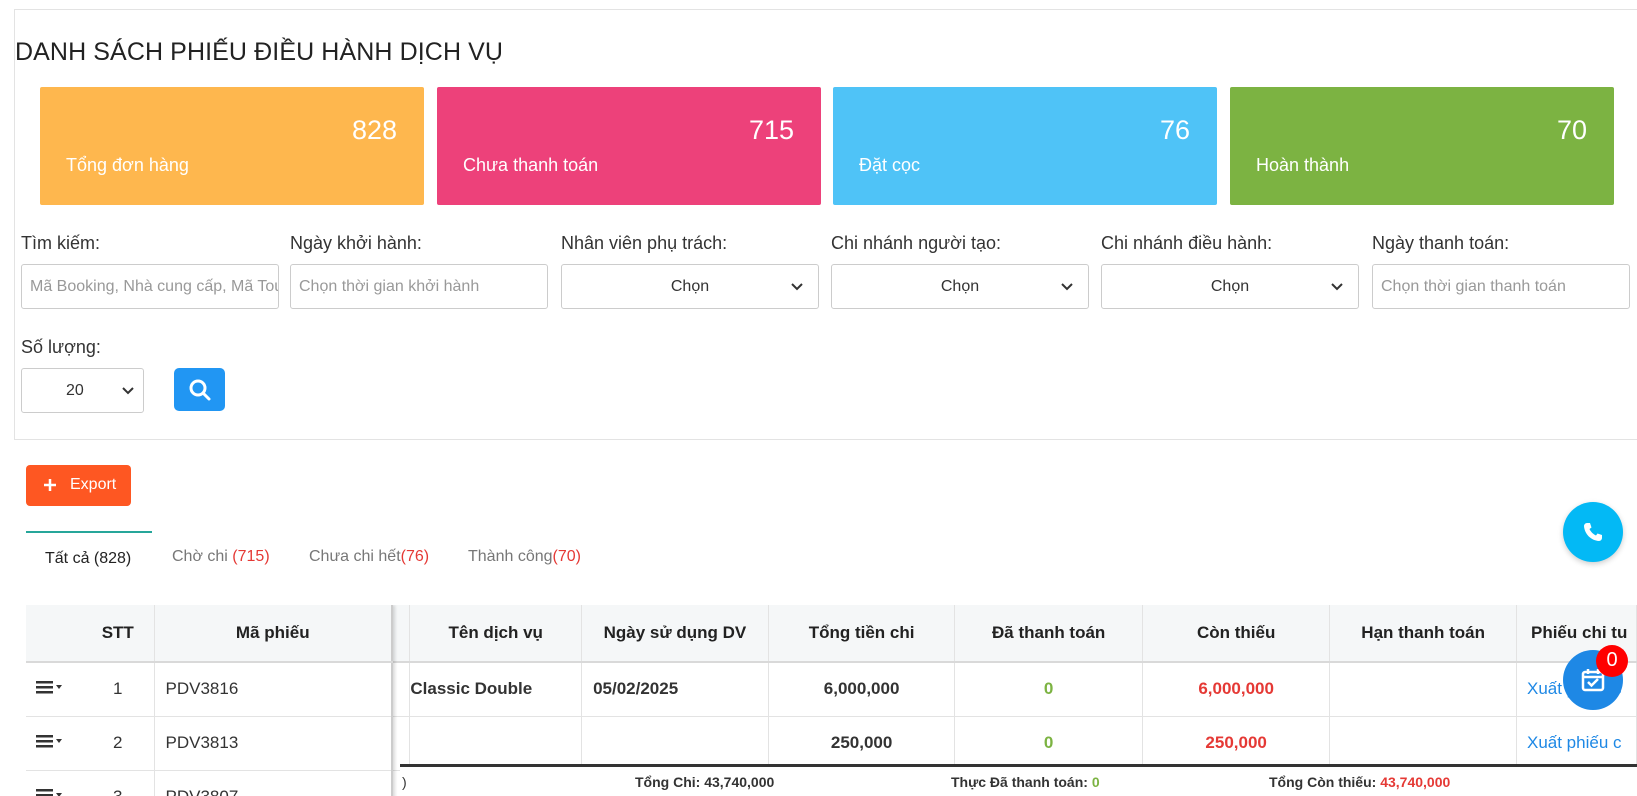 This screenshot has height=796, width=1637. Describe the element at coordinates (1095, 782) in the screenshot. I see `total-paid-value: 0` at that location.